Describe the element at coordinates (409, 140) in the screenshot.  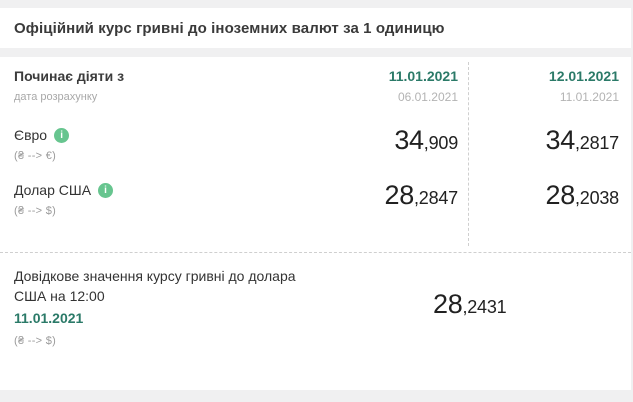
I see `euro-rate-1-int: 34` at that location.